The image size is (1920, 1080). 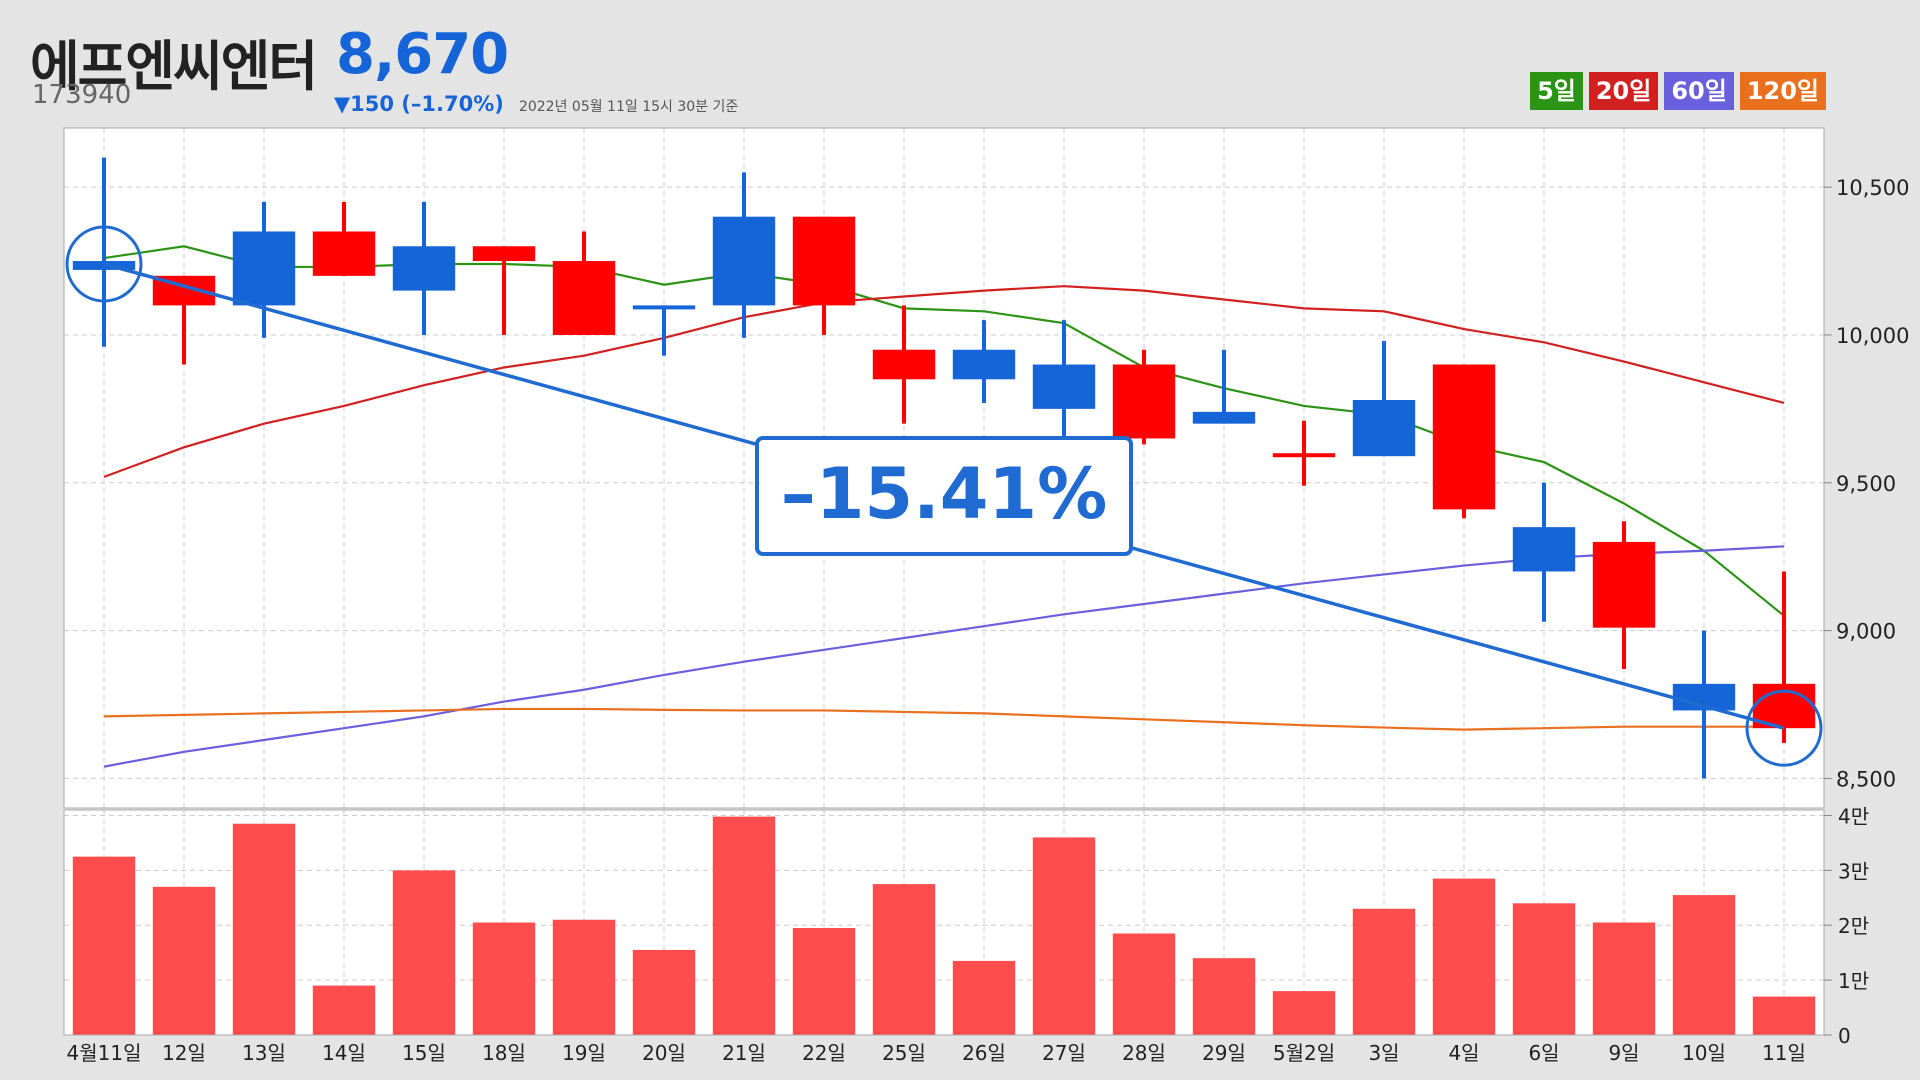 I want to click on volume-y-tick-label: 2만, so click(x=1853, y=926).